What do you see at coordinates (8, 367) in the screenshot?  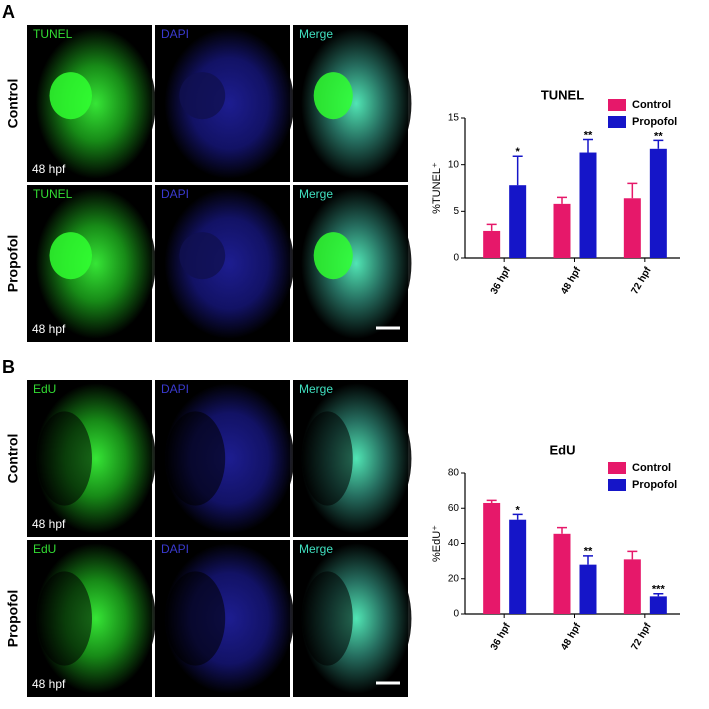 I see `panel-letter: B` at bounding box center [8, 367].